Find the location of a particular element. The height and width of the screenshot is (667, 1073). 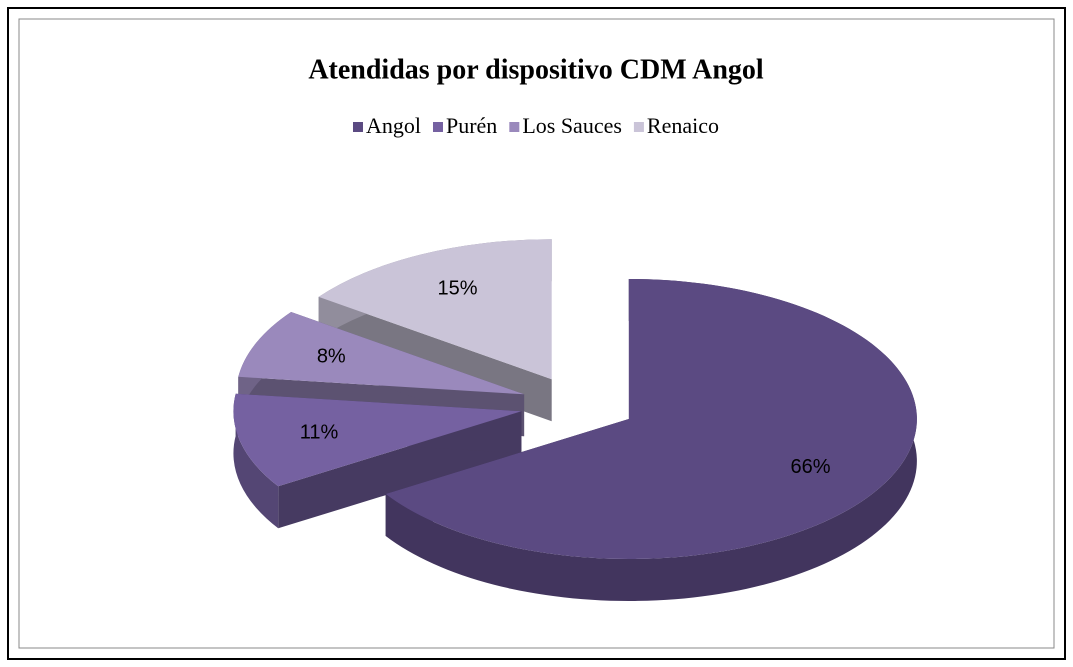

legend-item: Purén is located at coordinates (464, 125).